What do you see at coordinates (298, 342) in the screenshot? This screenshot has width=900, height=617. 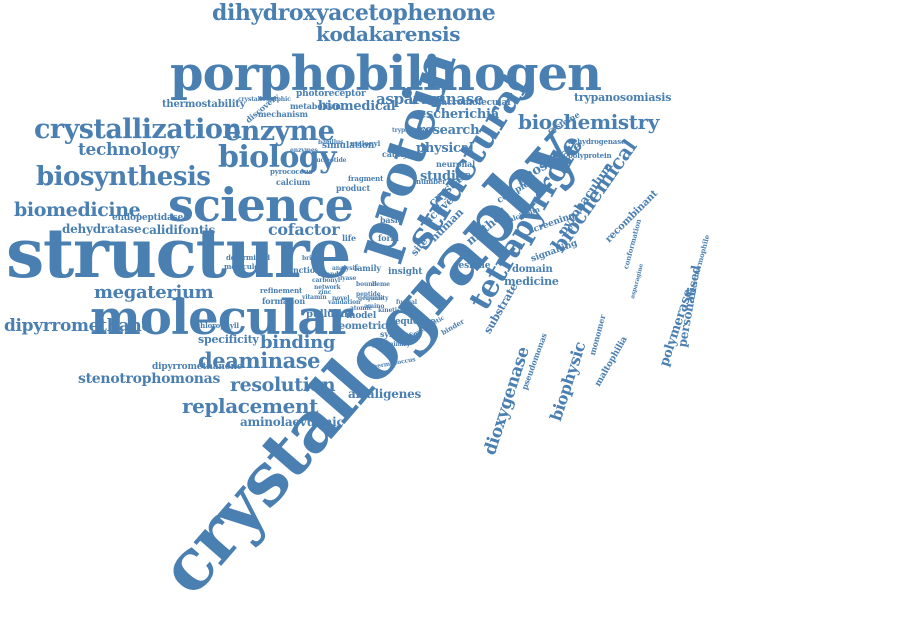 I see `word-binding: binding` at bounding box center [298, 342].